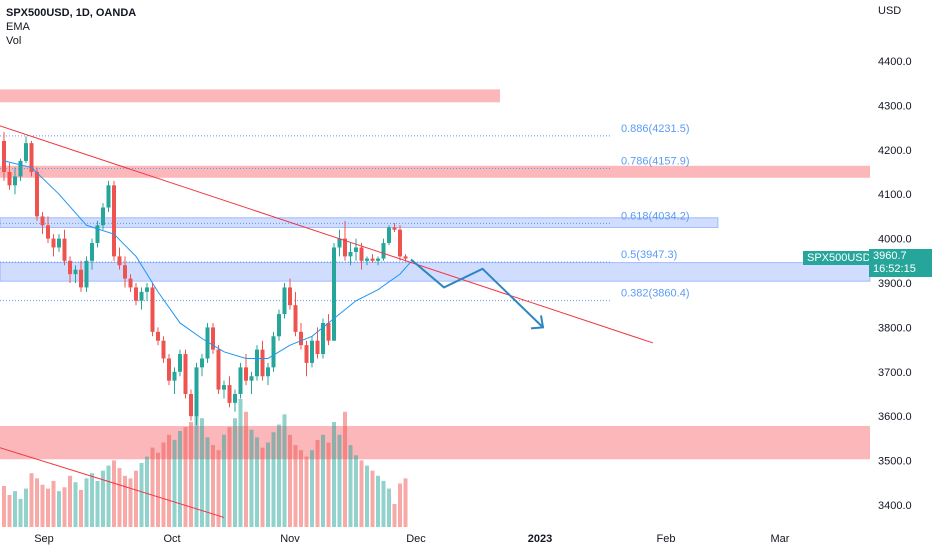 The width and height of the screenshot is (932, 550). I want to click on projection-arrowhead, so click(537, 322).